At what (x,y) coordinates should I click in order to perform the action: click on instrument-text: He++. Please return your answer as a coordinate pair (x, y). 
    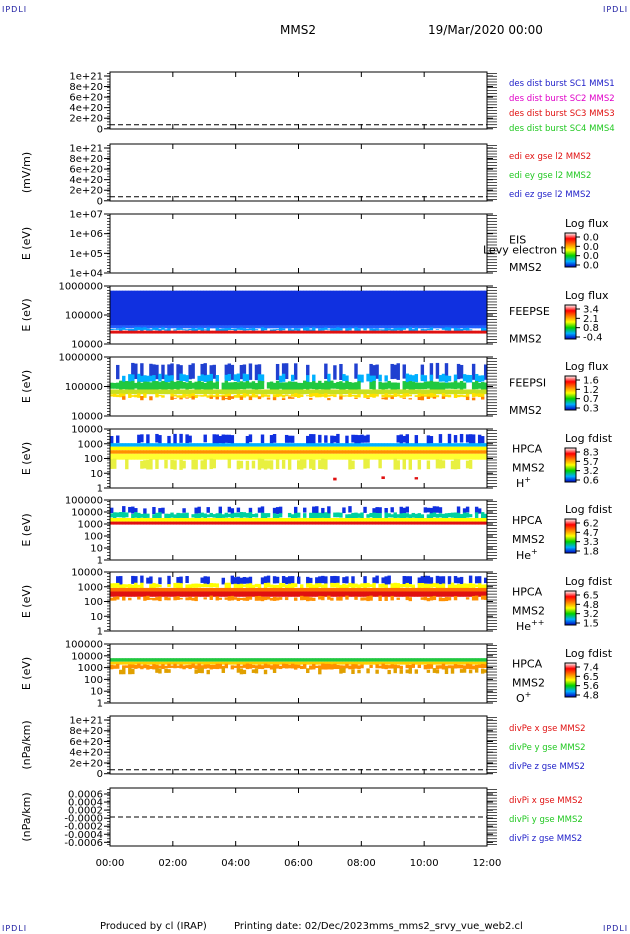
    Looking at the image, I should click on (530, 625).